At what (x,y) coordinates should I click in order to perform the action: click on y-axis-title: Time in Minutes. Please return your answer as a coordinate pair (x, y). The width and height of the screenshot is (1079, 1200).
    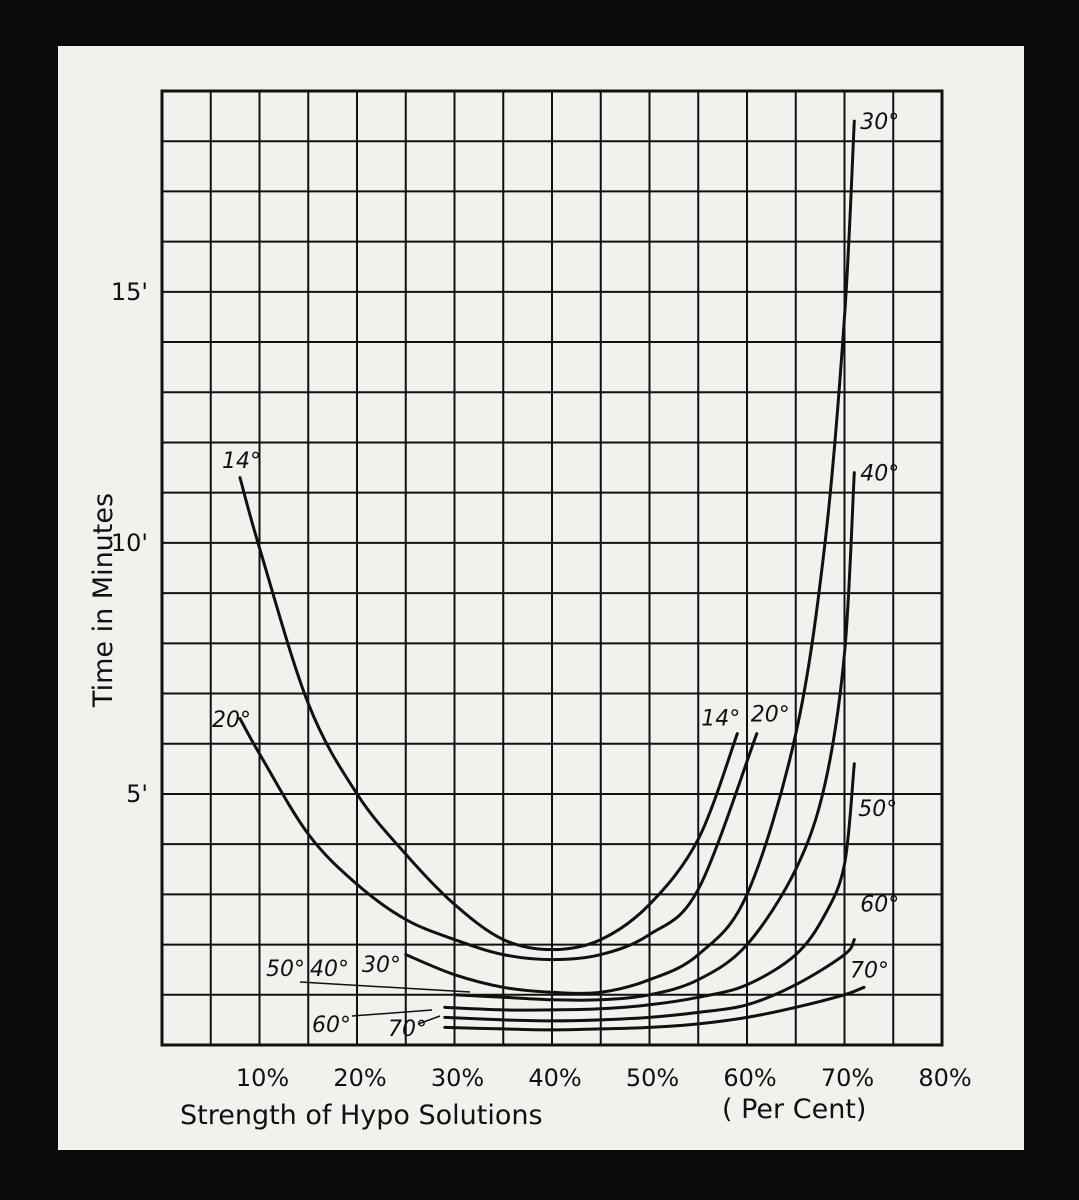
    Looking at the image, I should click on (103, 600).